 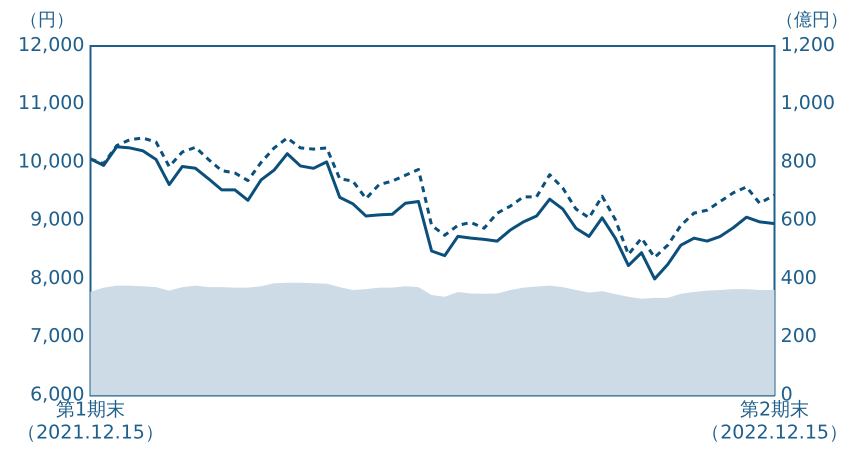 What do you see at coordinates (798, 277) in the screenshot?
I see `y2-tick-label: 400` at bounding box center [798, 277].